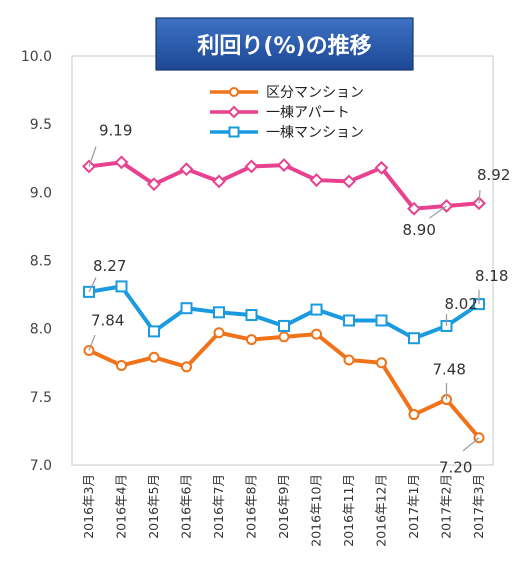 This screenshot has height=577, width=517. I want to click on data-label: 9.19, so click(115, 130).